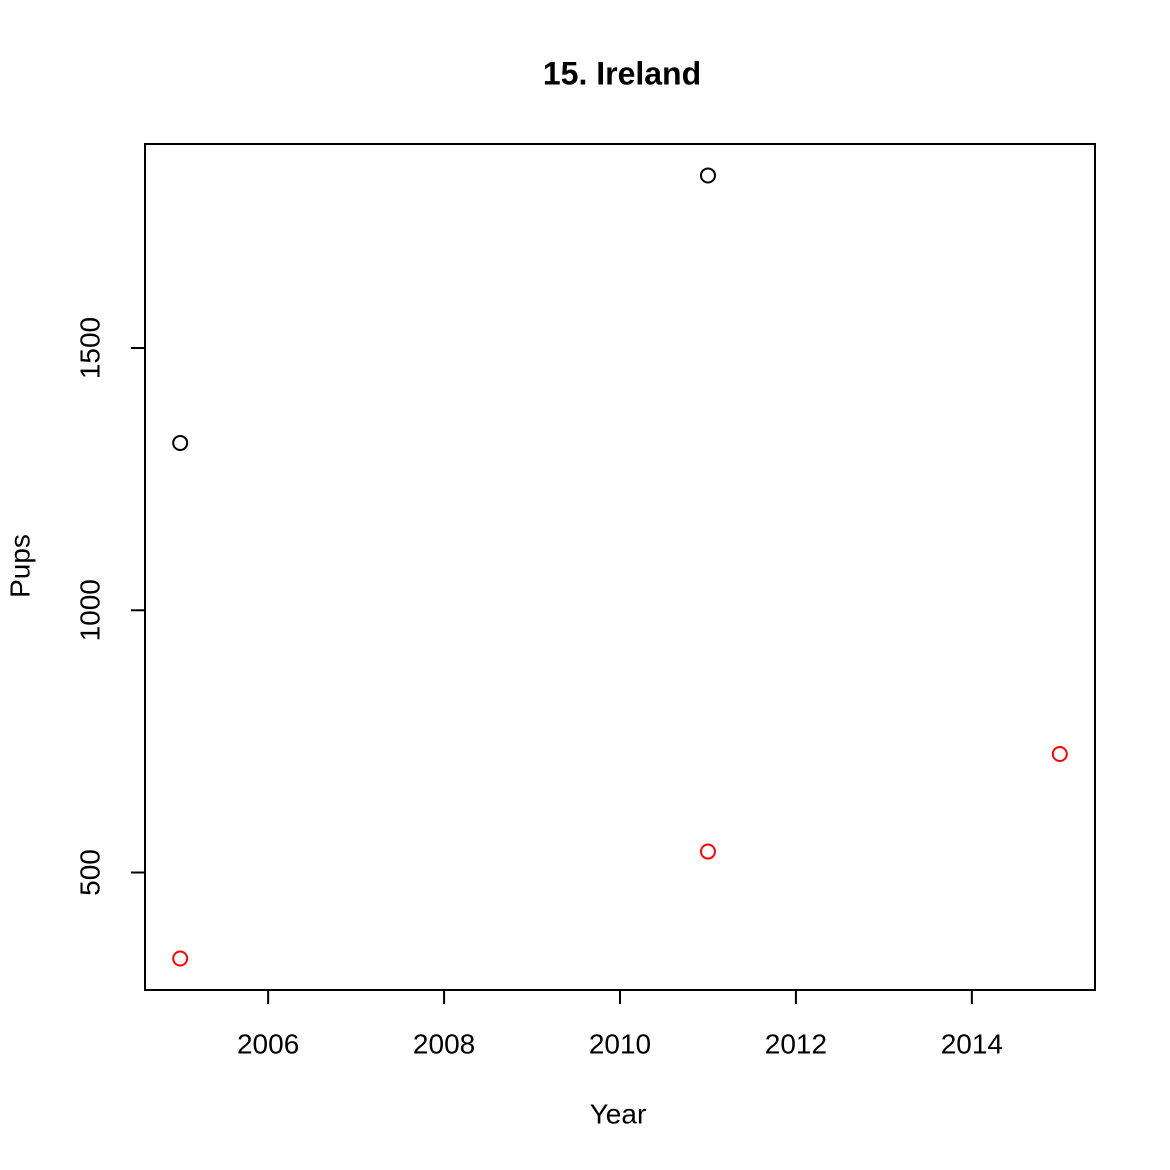  What do you see at coordinates (444, 1043) in the screenshot?
I see `x-tick-label: 2008` at bounding box center [444, 1043].